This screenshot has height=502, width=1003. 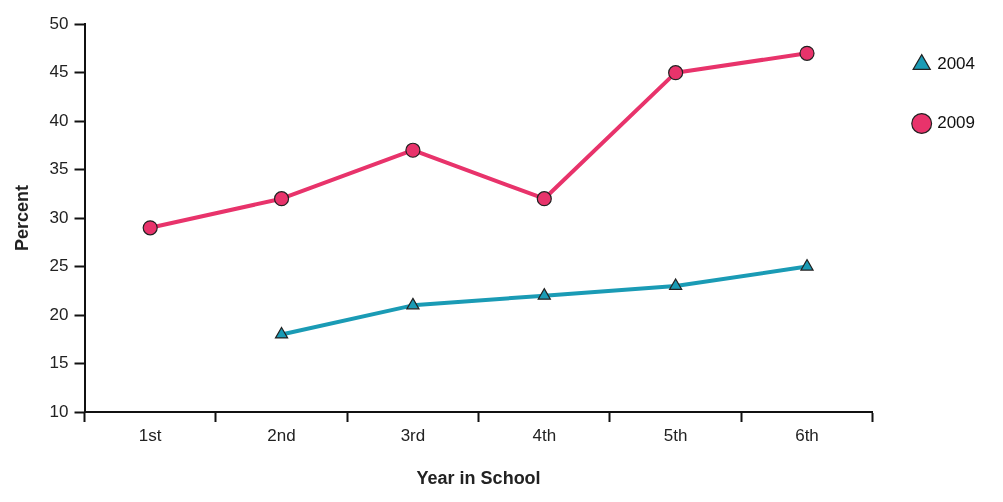 What do you see at coordinates (956, 64) in the screenshot?
I see `legend-label: 2004` at bounding box center [956, 64].